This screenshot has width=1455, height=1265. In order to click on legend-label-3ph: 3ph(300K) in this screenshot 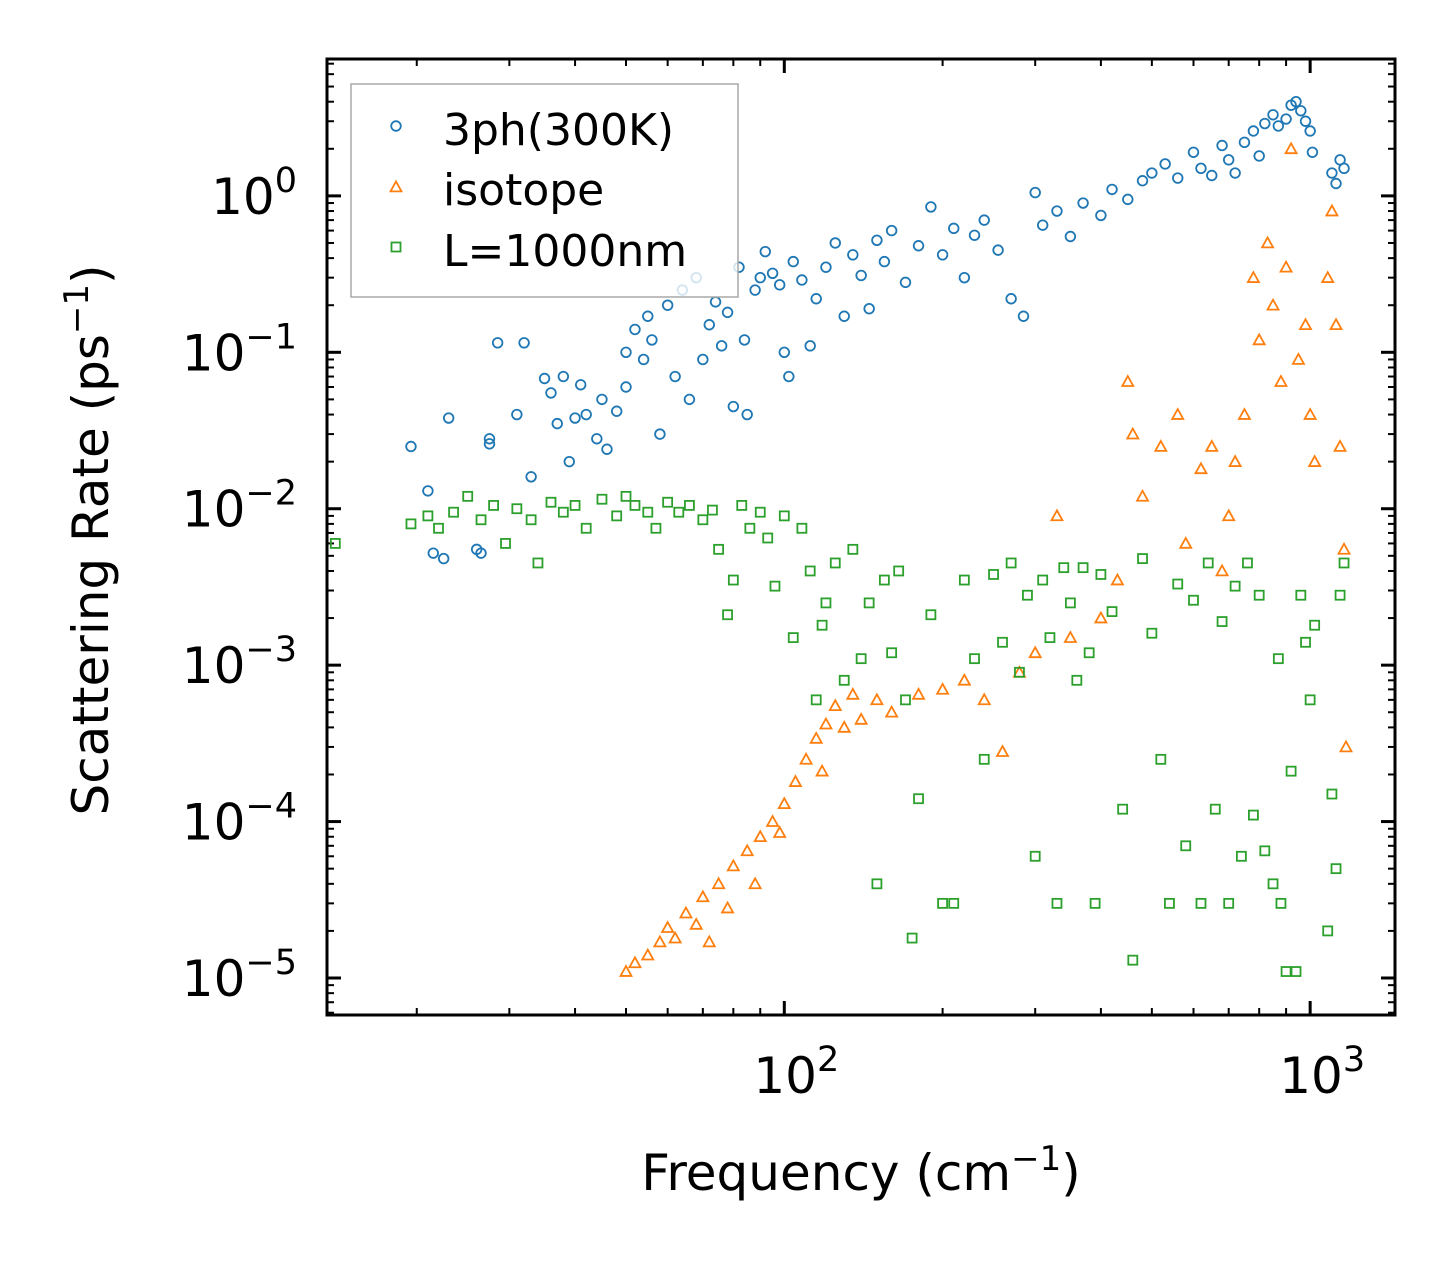, I will do `click(558, 130)`.